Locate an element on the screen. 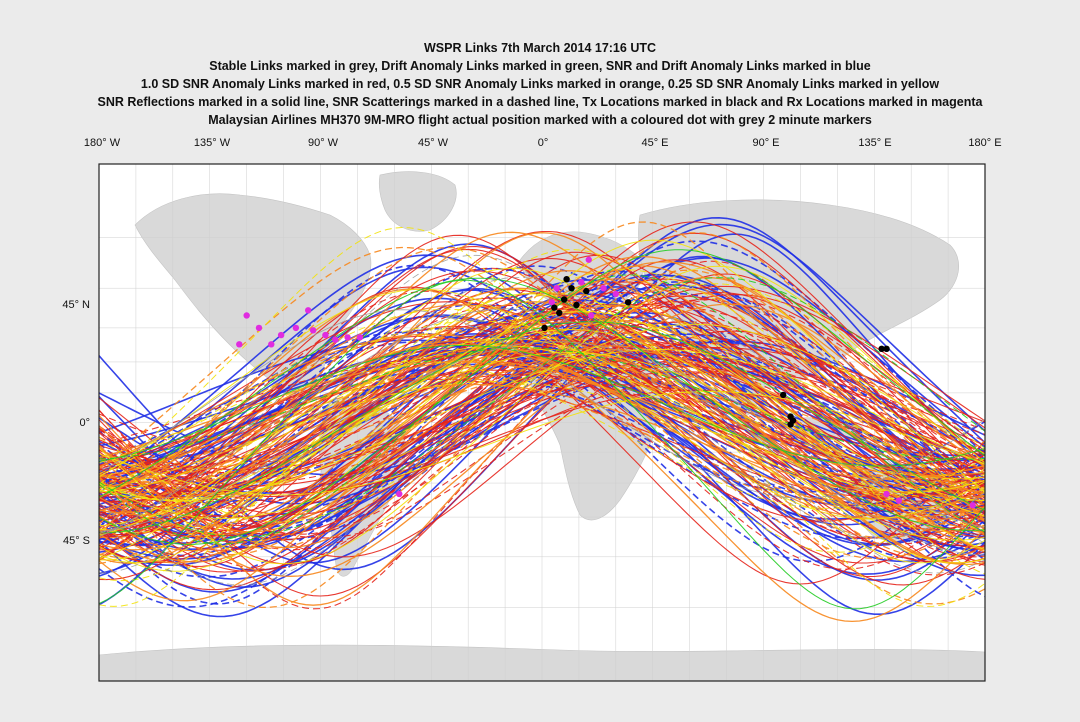 This screenshot has height=722, width=1080. lat-tick-label: 45° S is located at coordinates (76, 541).